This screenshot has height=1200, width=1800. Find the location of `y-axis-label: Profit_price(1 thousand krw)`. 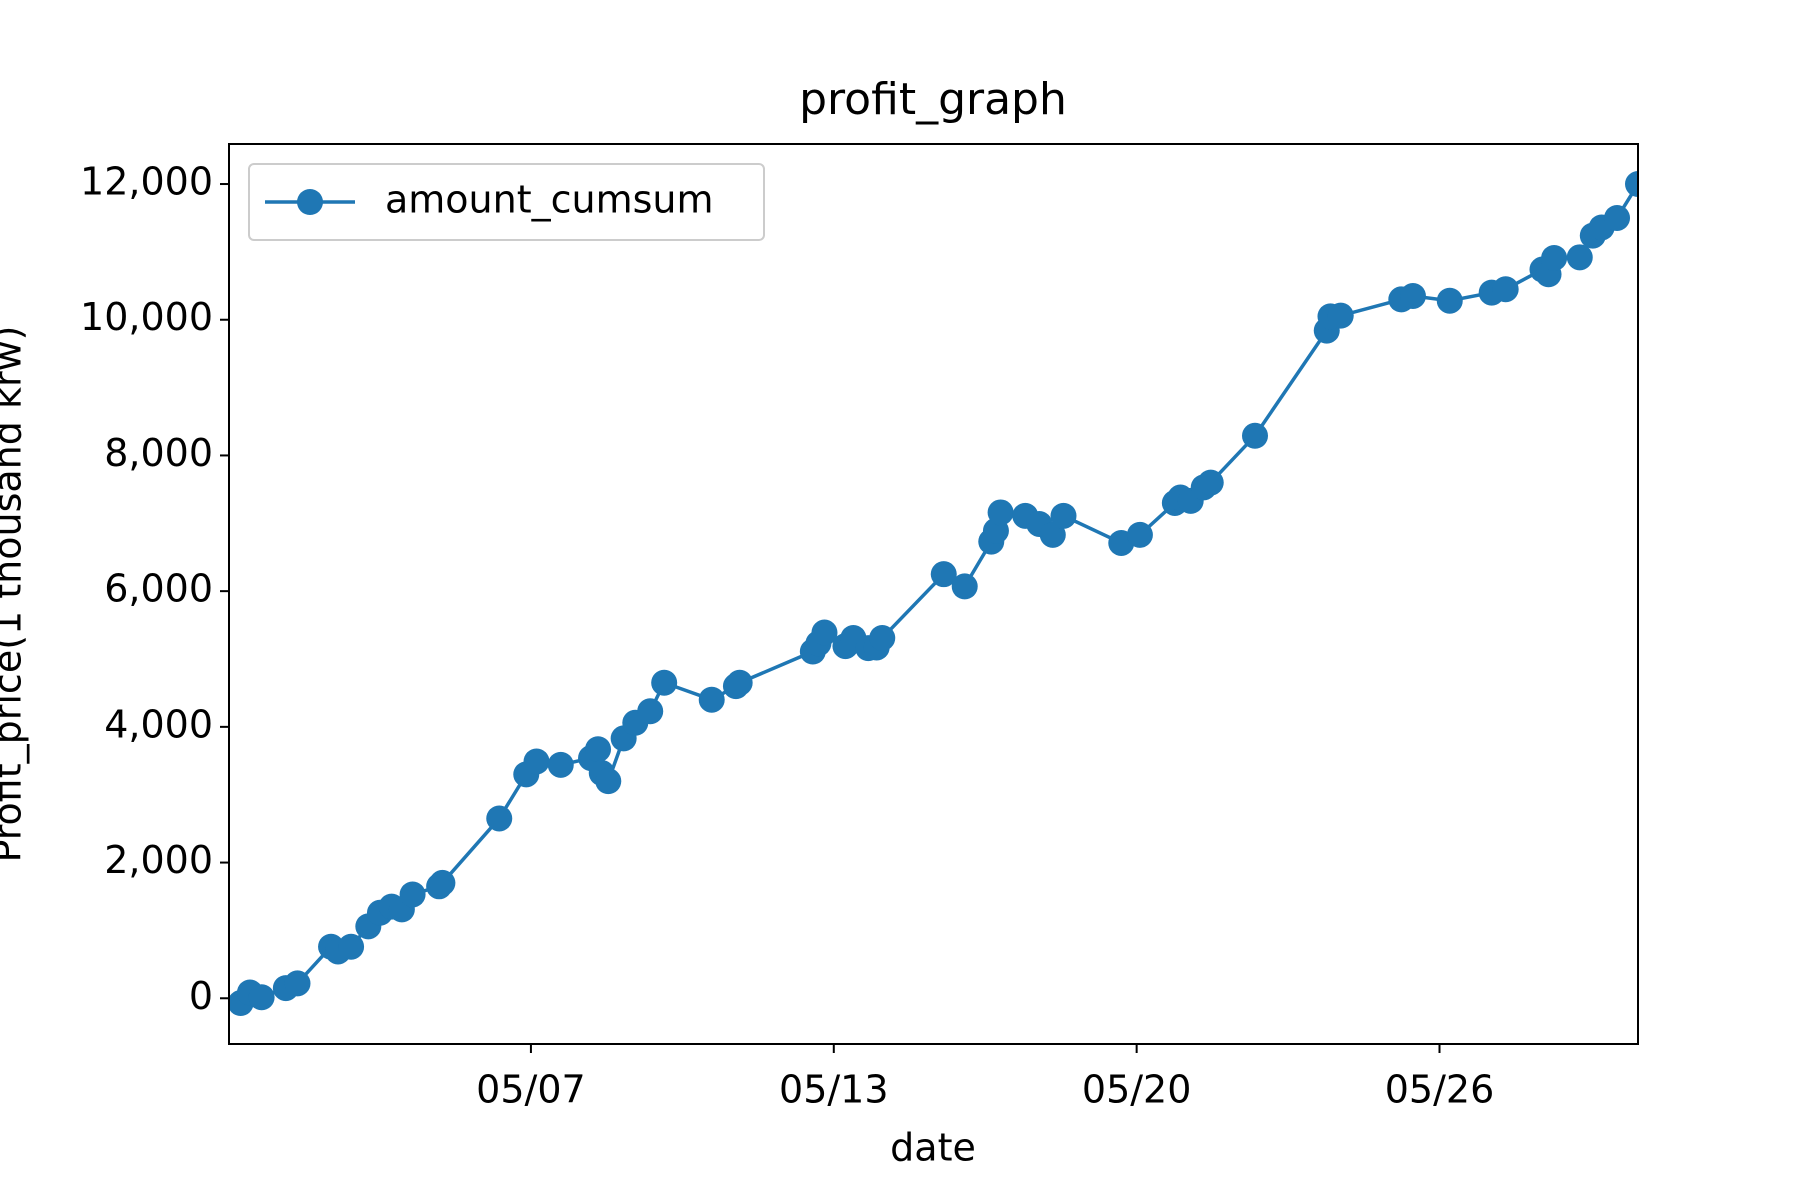

y-axis-label: Profit_price(1 thousand krw) is located at coordinates (15, 594).